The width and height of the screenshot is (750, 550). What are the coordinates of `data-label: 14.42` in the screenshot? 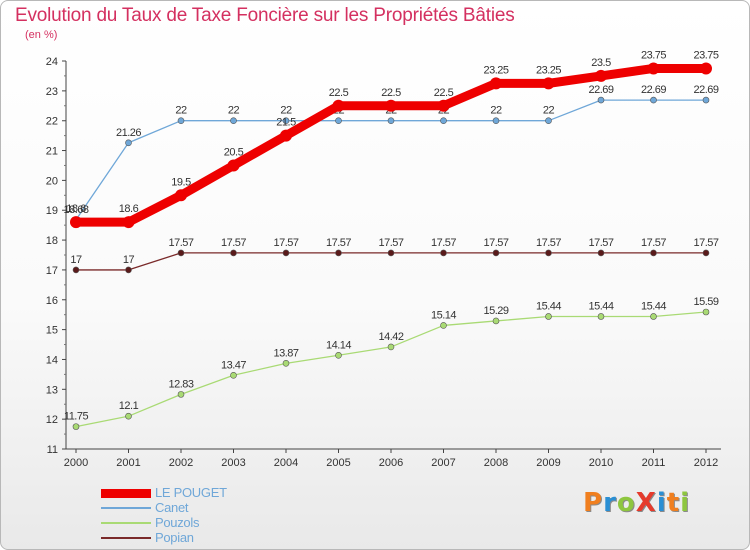 It's located at (390, 337).